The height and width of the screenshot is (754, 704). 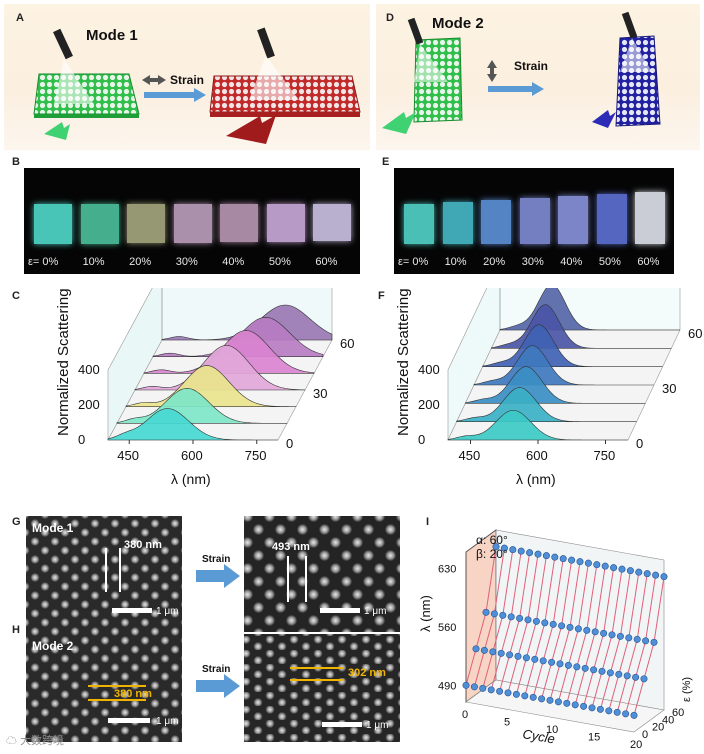 What do you see at coordinates (421, 439) in the screenshot?
I see `y-tick-0: 0` at bounding box center [421, 439].